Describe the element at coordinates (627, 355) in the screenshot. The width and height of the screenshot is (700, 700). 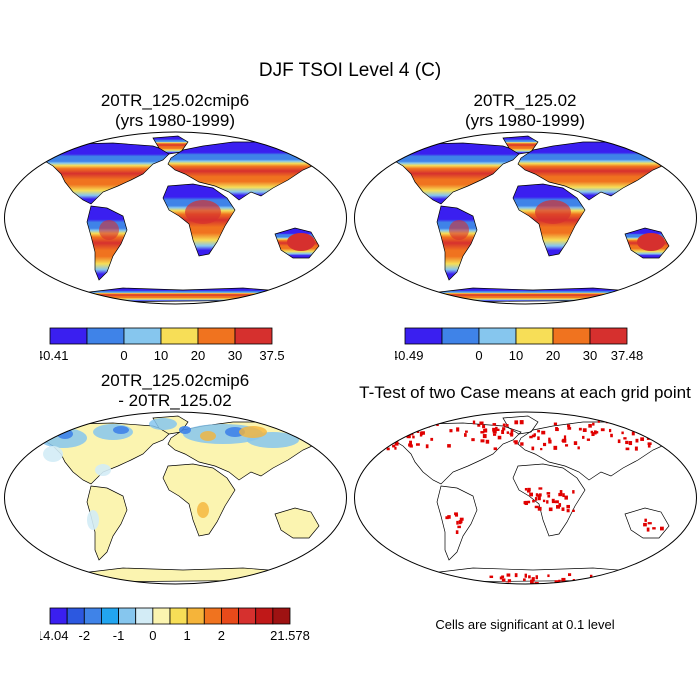
I see `colorbar-tick-label: 37.48` at that location.